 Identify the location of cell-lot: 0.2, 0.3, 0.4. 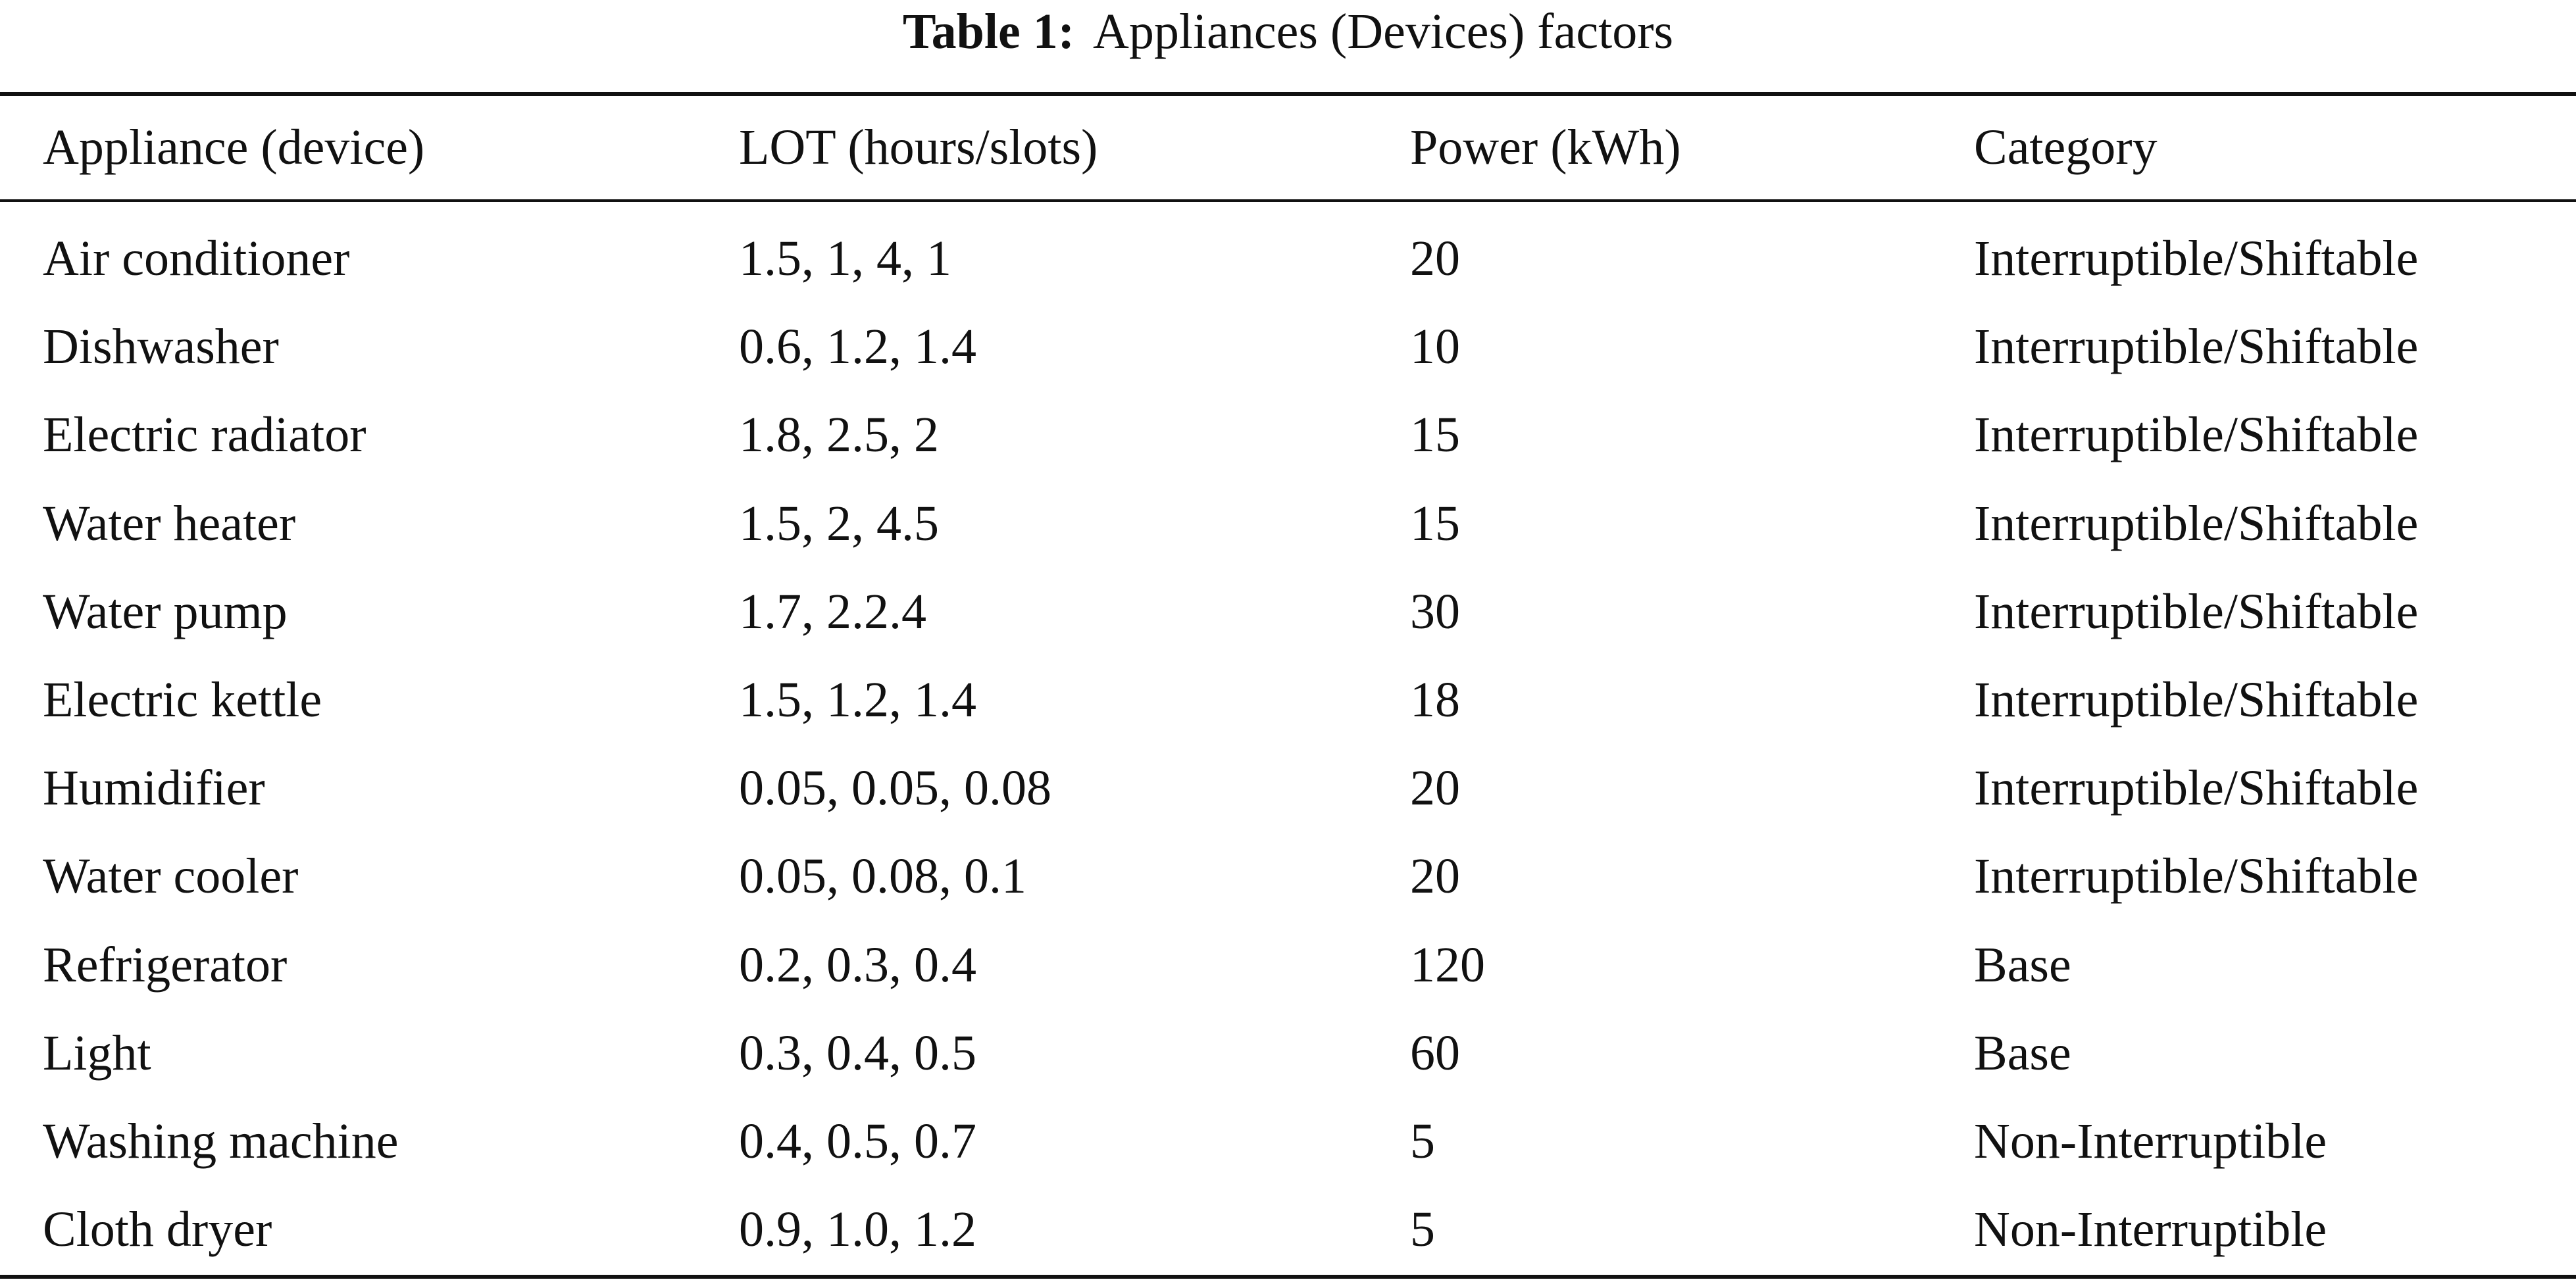
(857, 965).